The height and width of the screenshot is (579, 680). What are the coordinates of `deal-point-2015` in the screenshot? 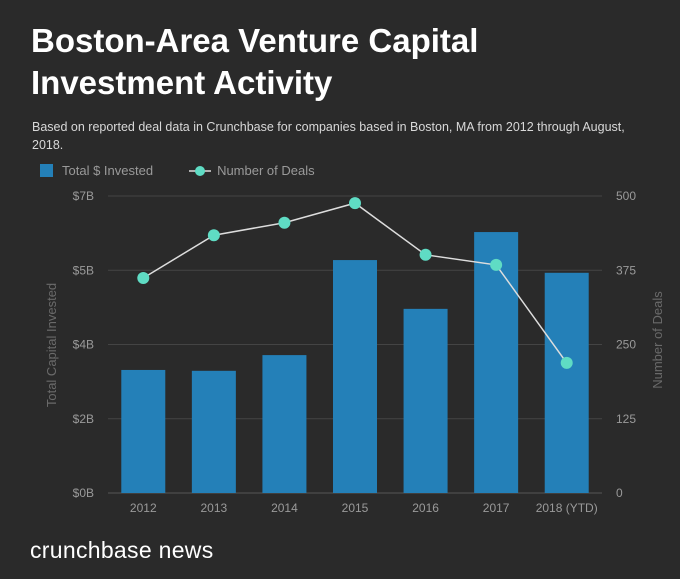 It's located at (355, 203).